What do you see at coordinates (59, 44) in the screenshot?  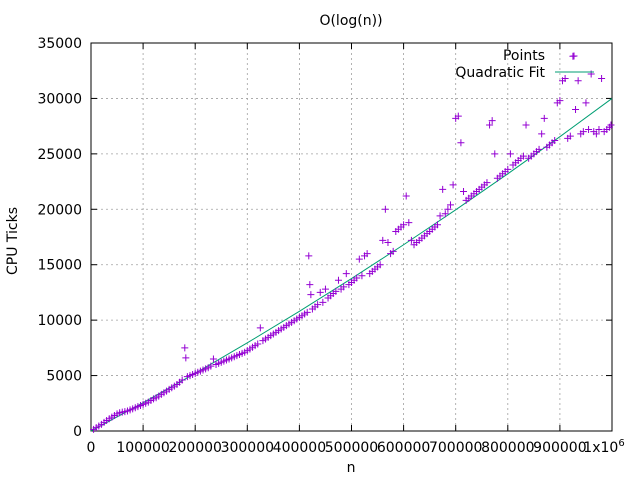 I see `y-tick-label: 35000` at bounding box center [59, 44].